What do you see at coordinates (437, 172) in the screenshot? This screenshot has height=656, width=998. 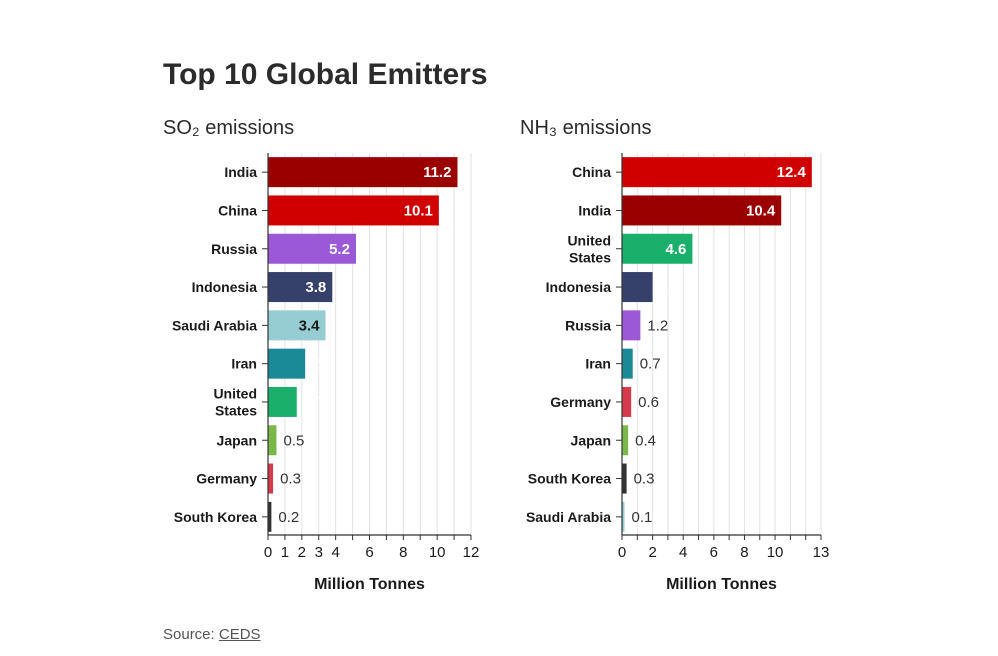 I see `value-label: 11.2` at bounding box center [437, 172].